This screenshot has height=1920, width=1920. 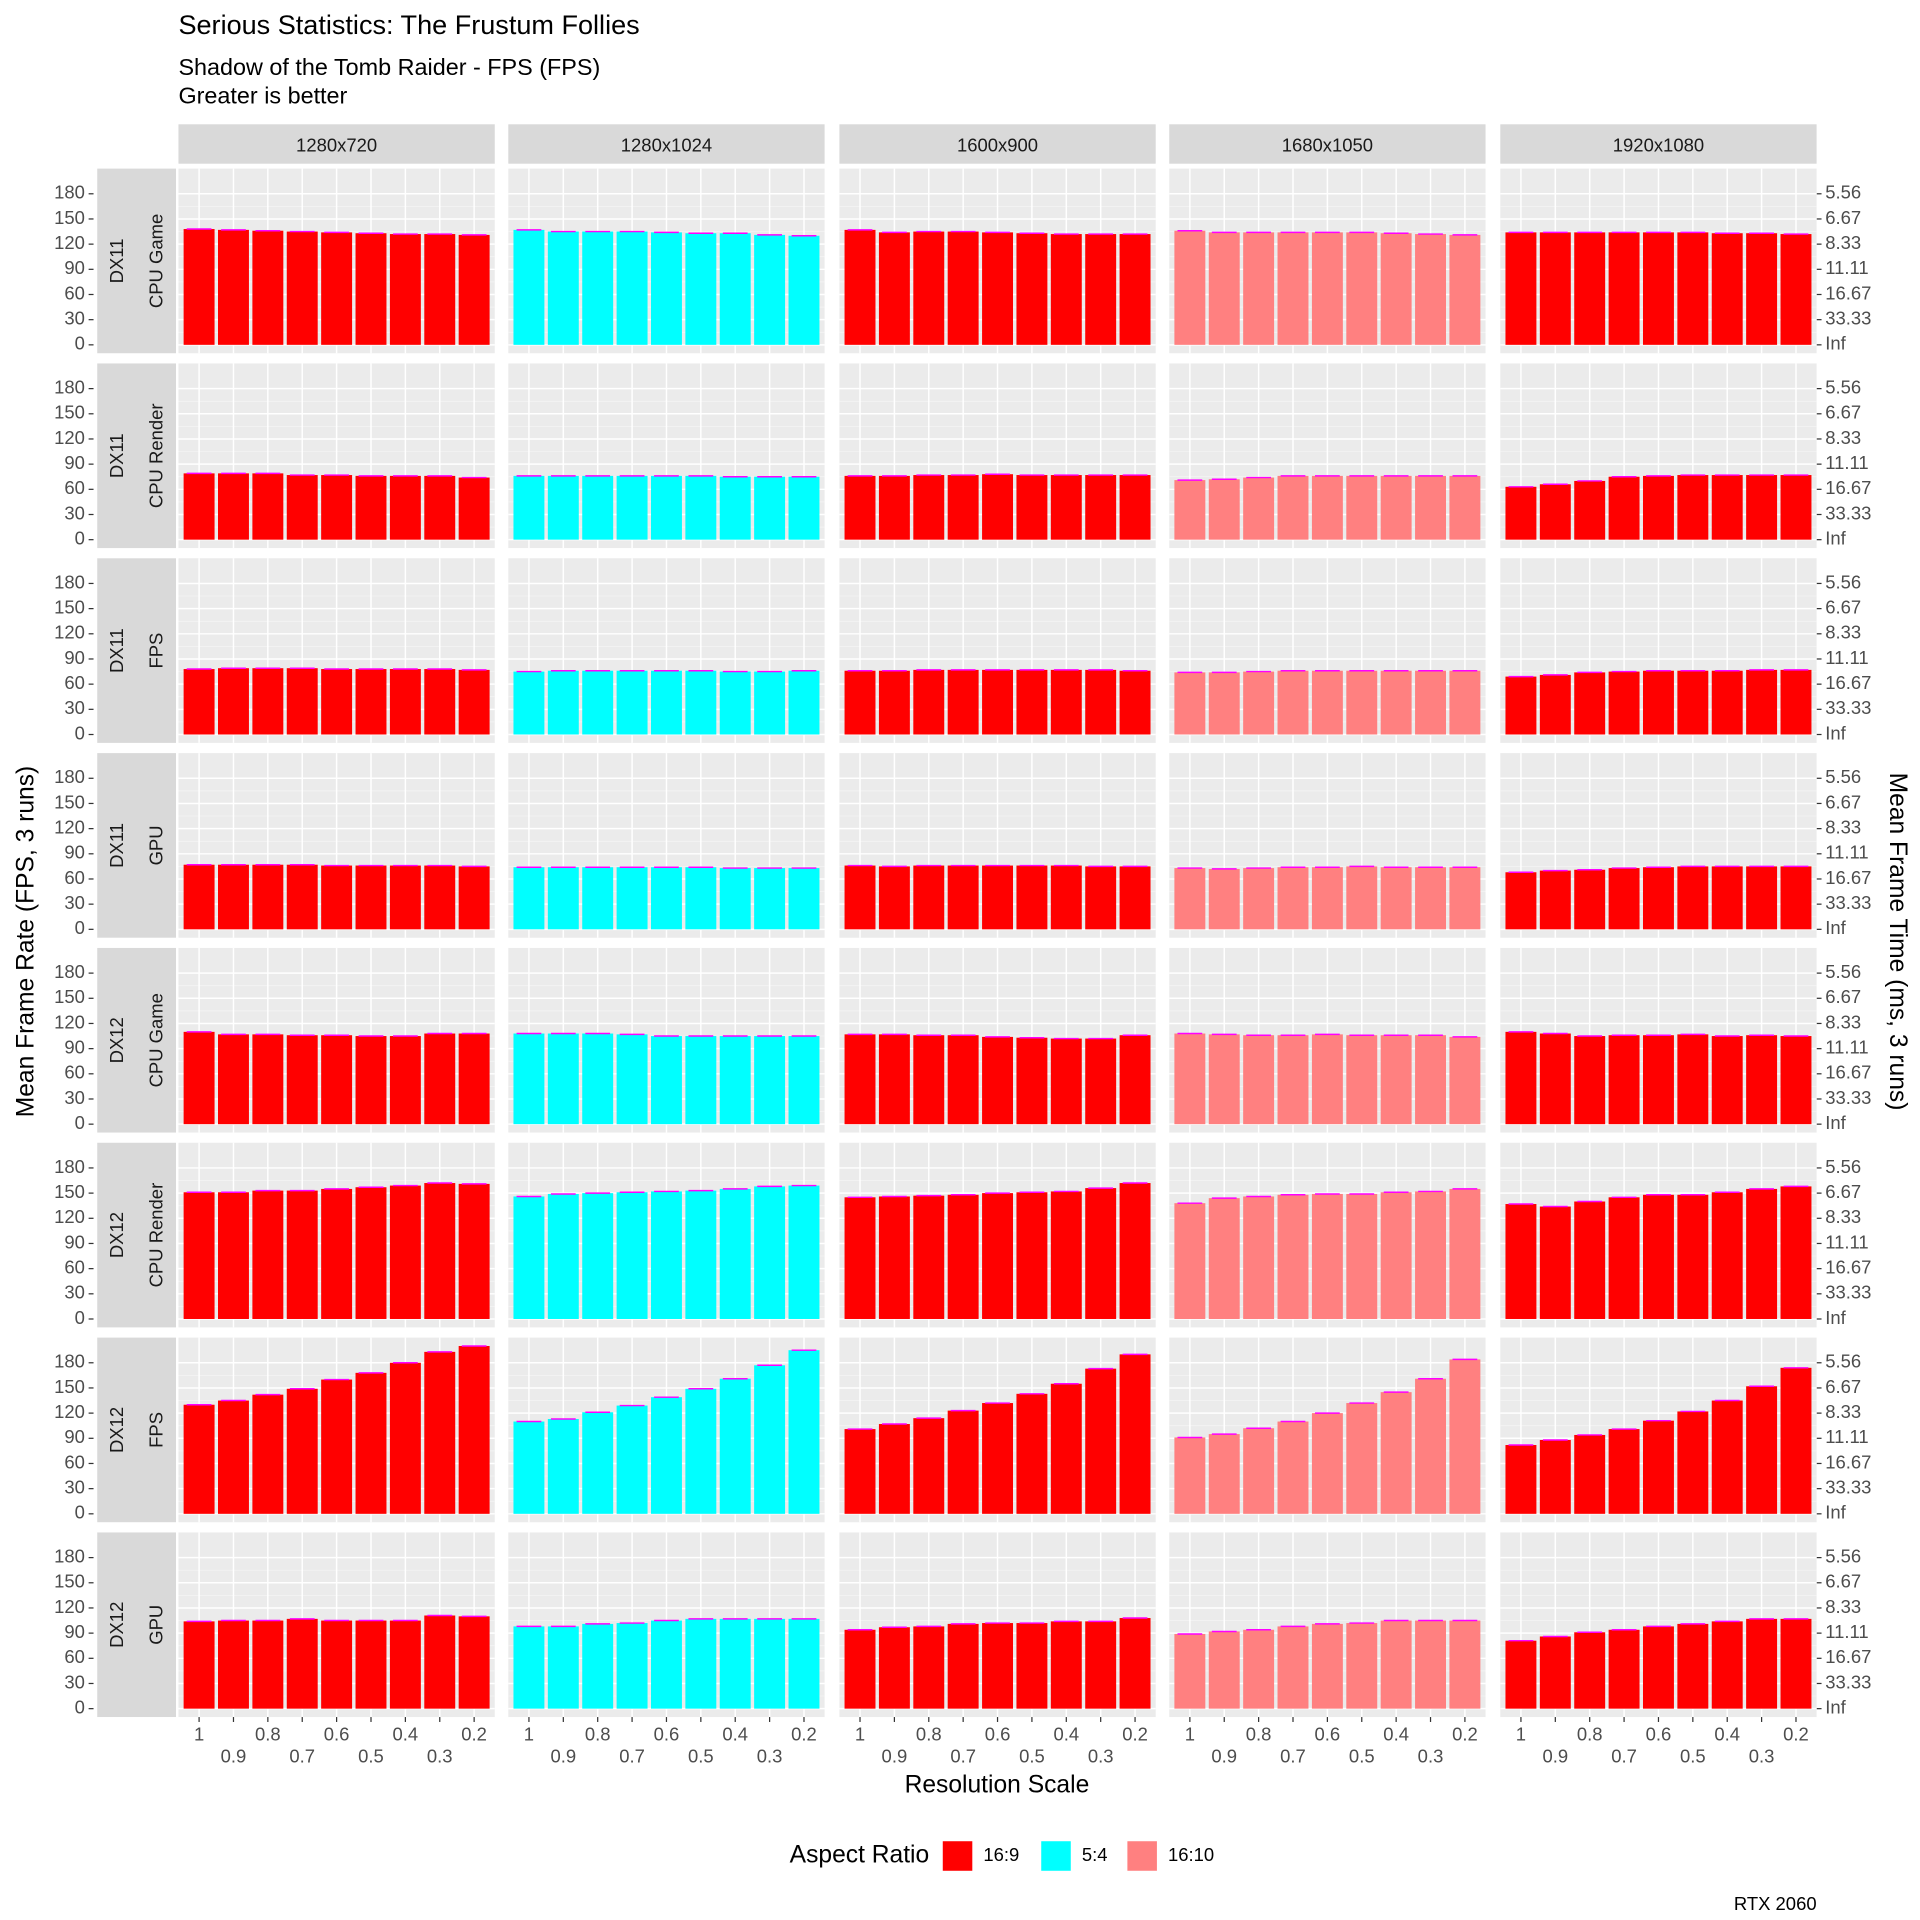 I want to click on y2-axis-title: Mean Frame Time (ms, 3 runs), so click(x=1897, y=942).